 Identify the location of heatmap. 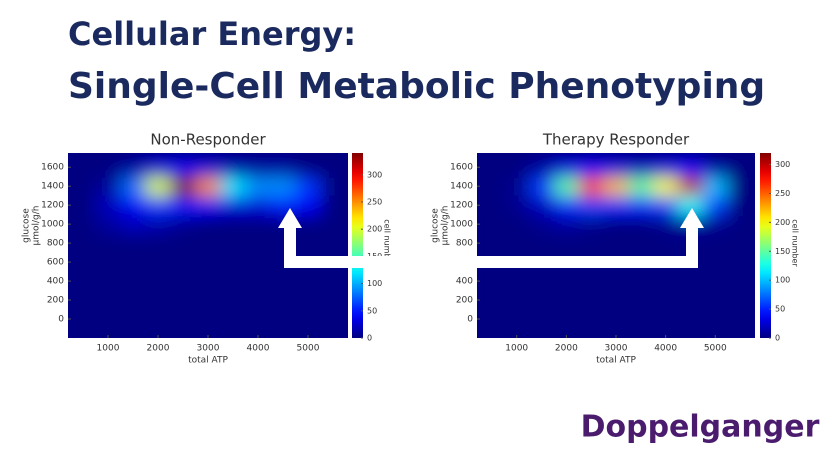
(616, 243).